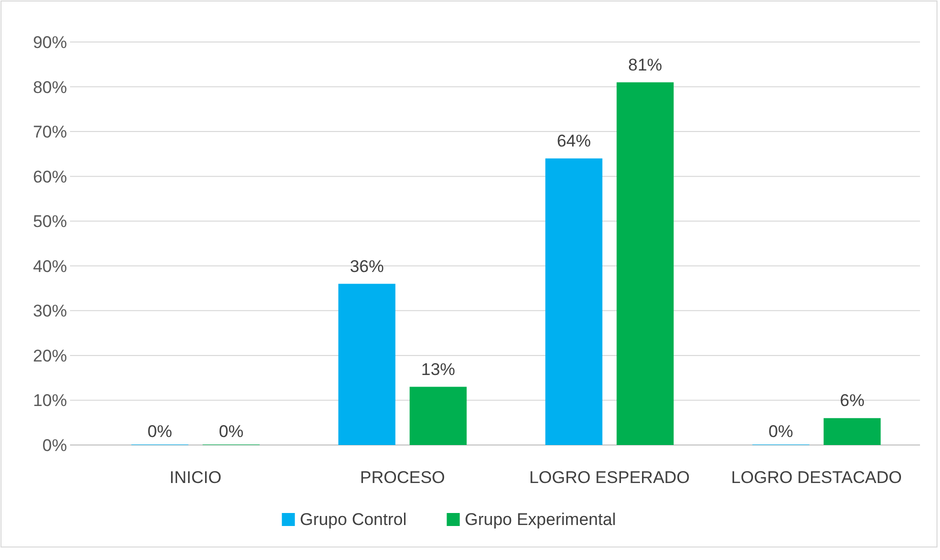 The height and width of the screenshot is (560, 940). Describe the element at coordinates (49, 356) in the screenshot. I see `y-tick-label: 20%` at that location.